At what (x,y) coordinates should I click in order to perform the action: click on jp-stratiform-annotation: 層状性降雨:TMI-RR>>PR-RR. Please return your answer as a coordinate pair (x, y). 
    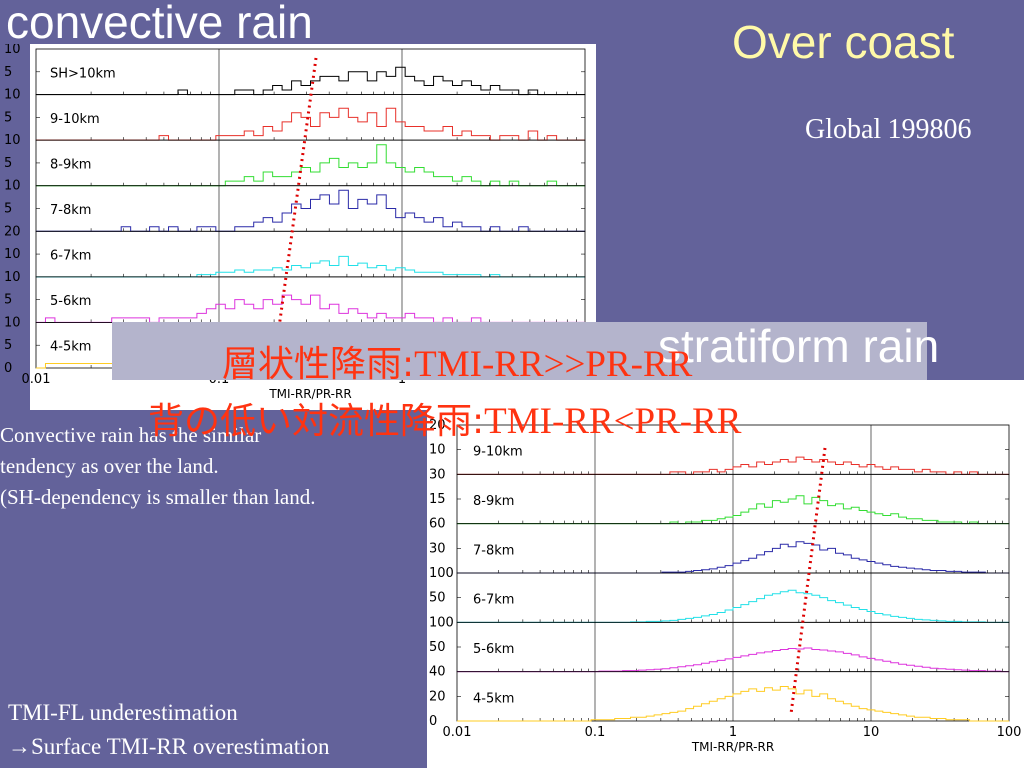
    Looking at the image, I should click on (457, 365).